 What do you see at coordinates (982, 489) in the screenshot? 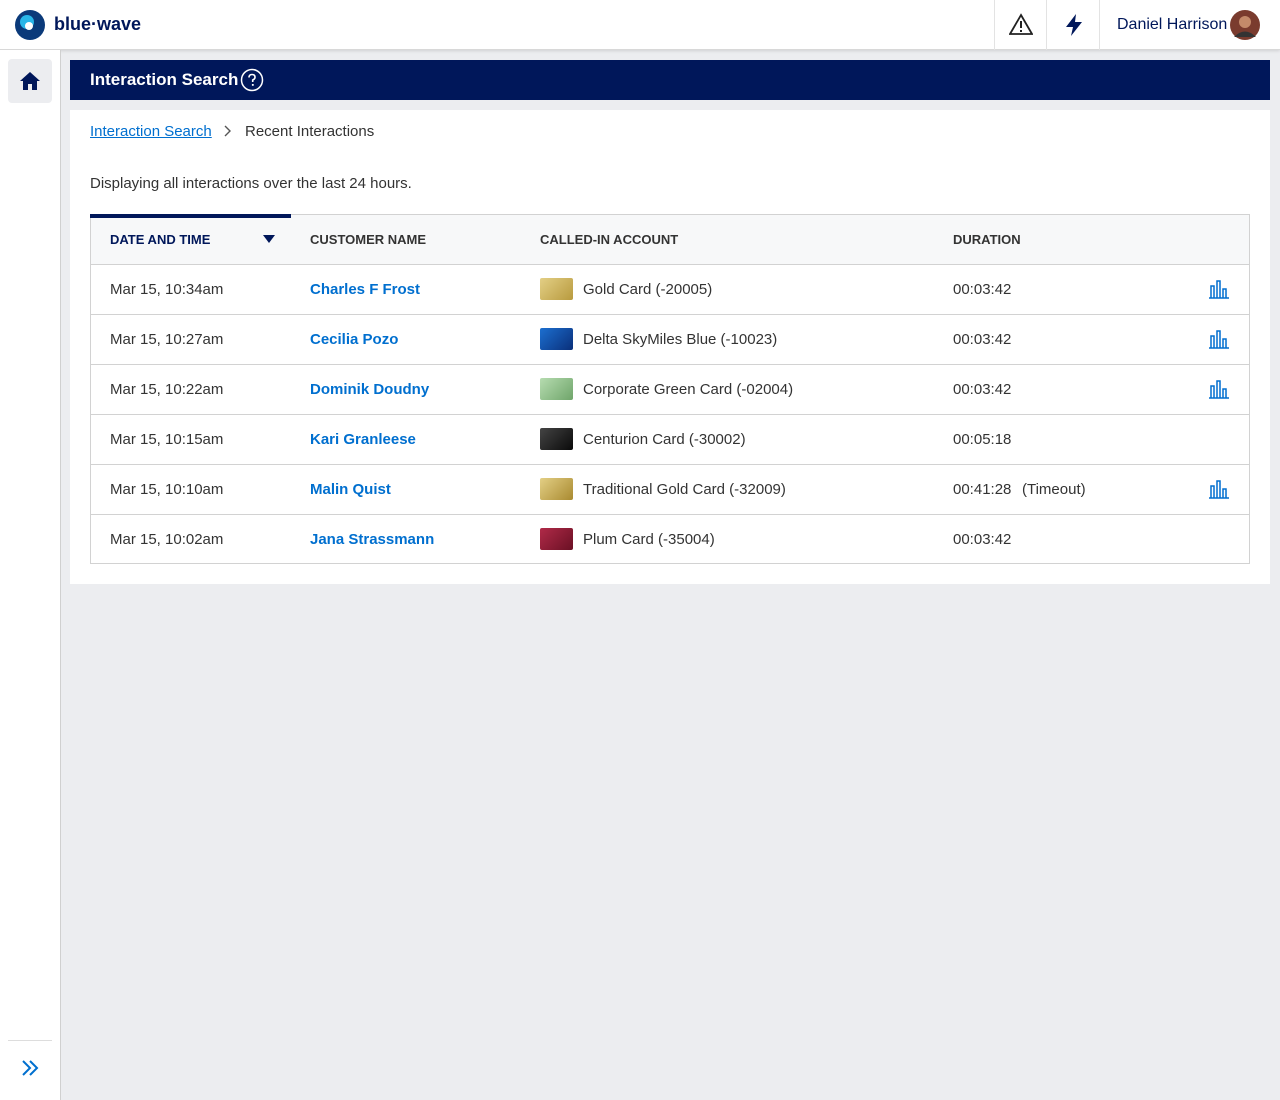
I see `duration: 00:41:28` at bounding box center [982, 489].